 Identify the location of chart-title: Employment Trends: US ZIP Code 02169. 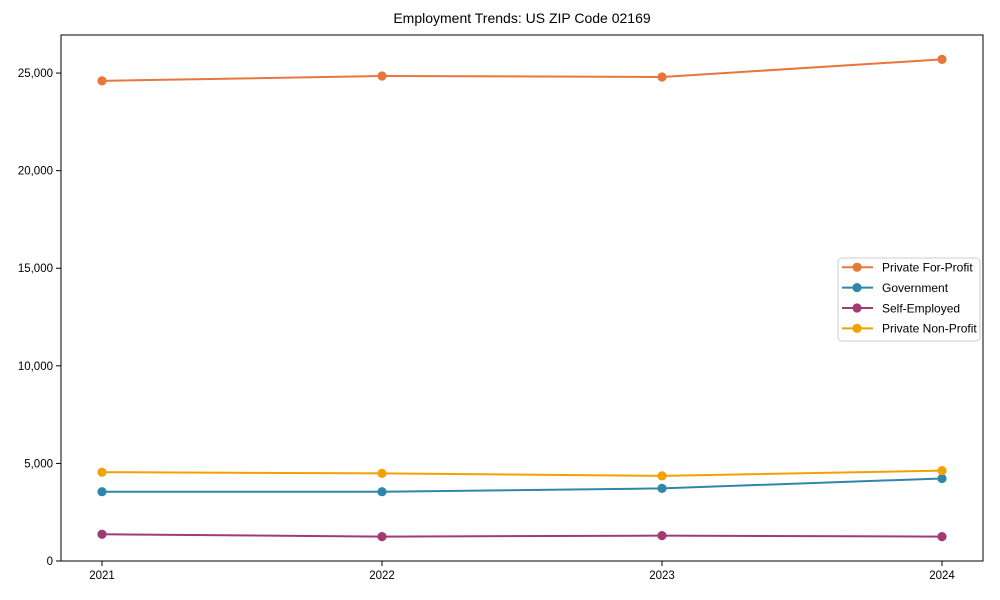
(522, 18).